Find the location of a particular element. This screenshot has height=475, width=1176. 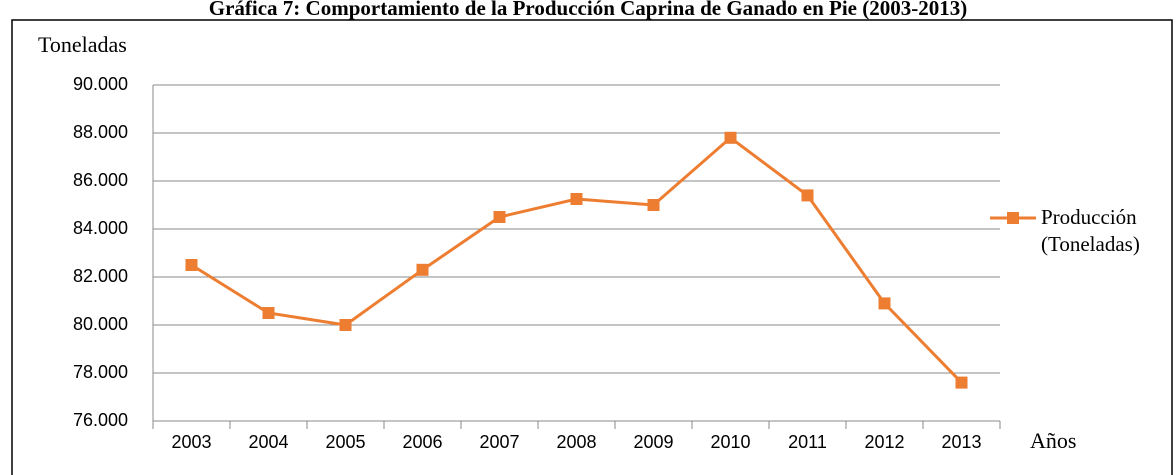

x-tick-label: 2008 is located at coordinates (576, 442).